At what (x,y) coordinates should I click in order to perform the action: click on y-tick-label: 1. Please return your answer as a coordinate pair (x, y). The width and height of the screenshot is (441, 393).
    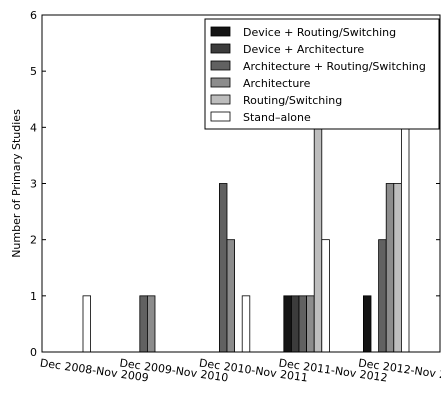
    Looking at the image, I should click on (33, 296).